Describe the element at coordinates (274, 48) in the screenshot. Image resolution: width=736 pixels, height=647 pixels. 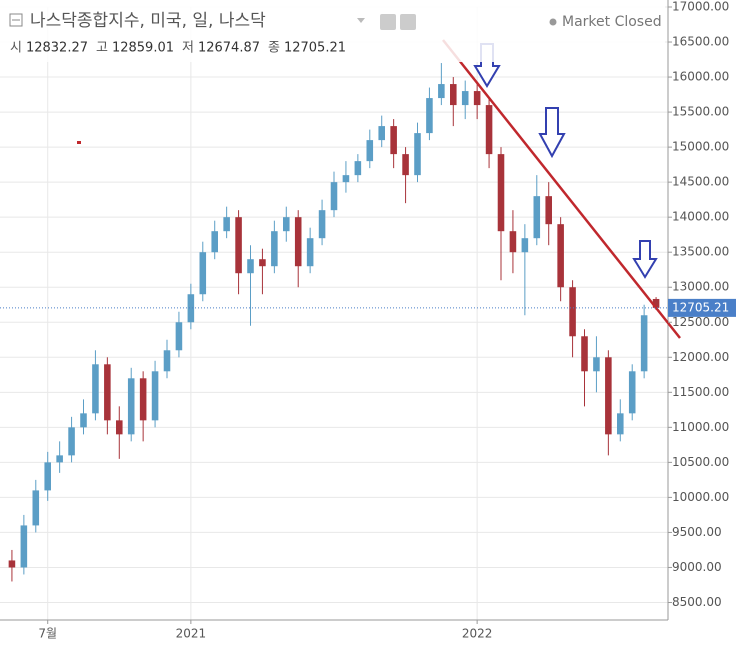
I see `ohlc-label: 종` at that location.